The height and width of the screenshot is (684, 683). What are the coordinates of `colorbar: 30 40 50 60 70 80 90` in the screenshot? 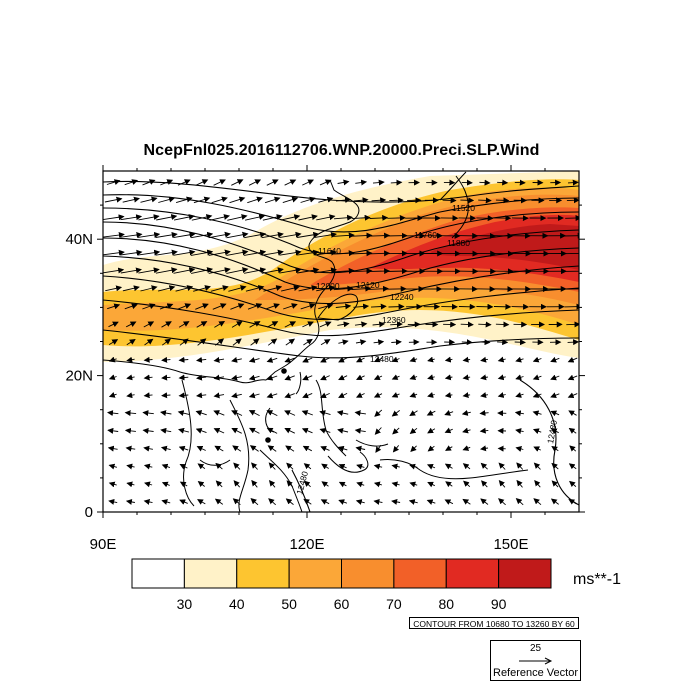 It's located at (341, 585).